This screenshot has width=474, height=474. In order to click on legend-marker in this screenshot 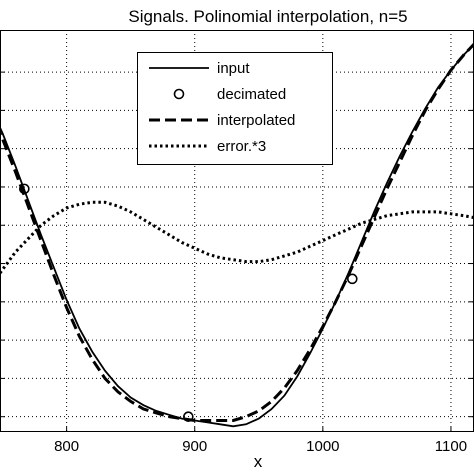, I will do `click(179, 94)`.